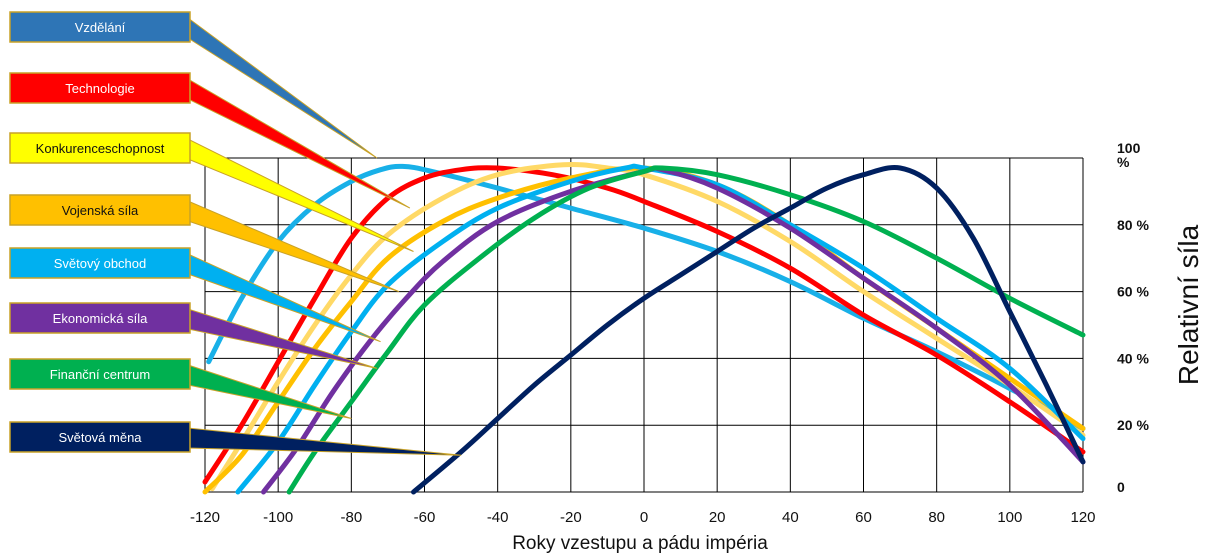 The width and height of the screenshot is (1207, 559). I want to click on y-tick-label: 0, so click(1121, 487).